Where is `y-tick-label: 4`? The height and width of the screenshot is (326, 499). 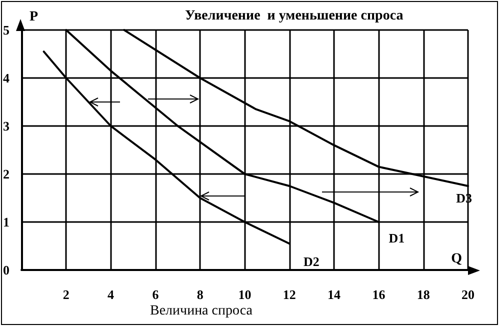
y-tick-label: 4 is located at coordinates (6, 78).